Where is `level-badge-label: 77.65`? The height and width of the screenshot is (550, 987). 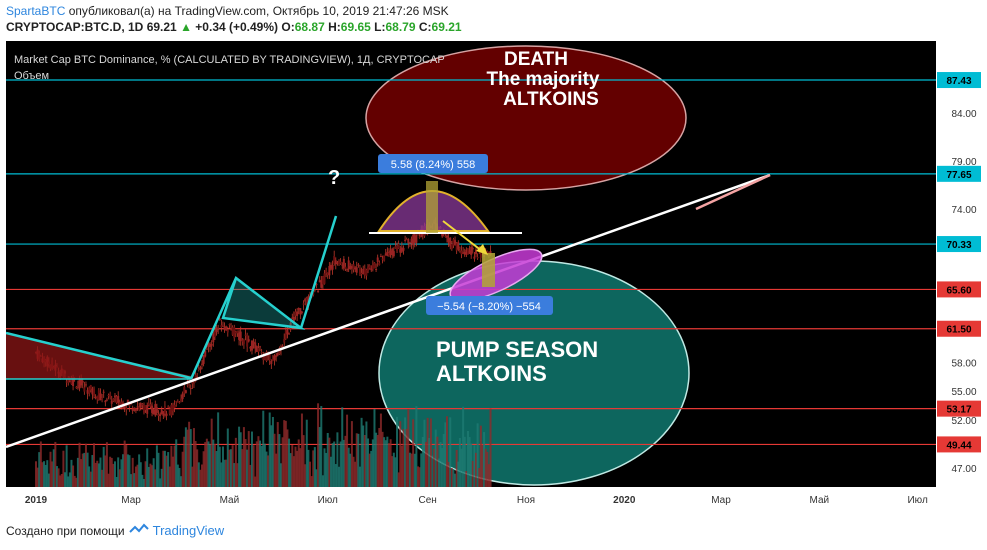
level-badge-label: 77.65 is located at coordinates (958, 175).